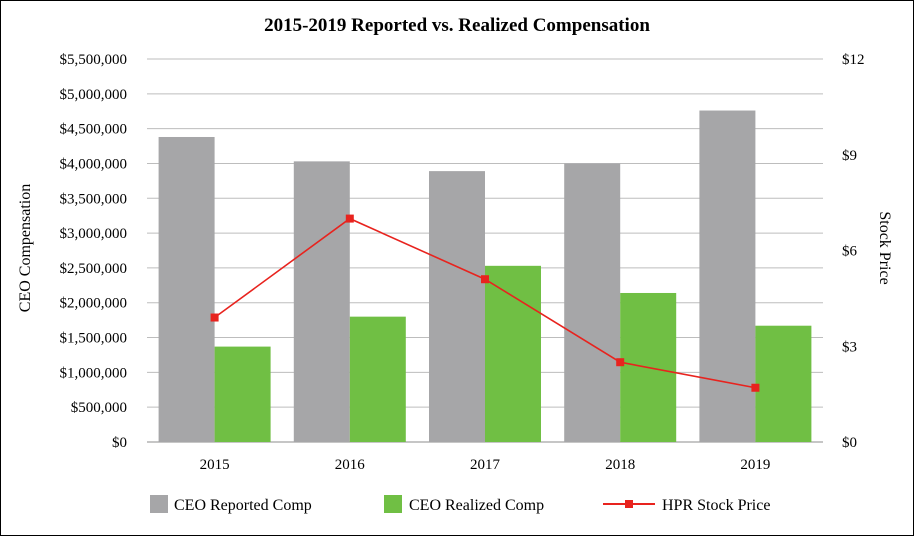  I want to click on y-tick-label: $3,000,000, so click(94, 234).